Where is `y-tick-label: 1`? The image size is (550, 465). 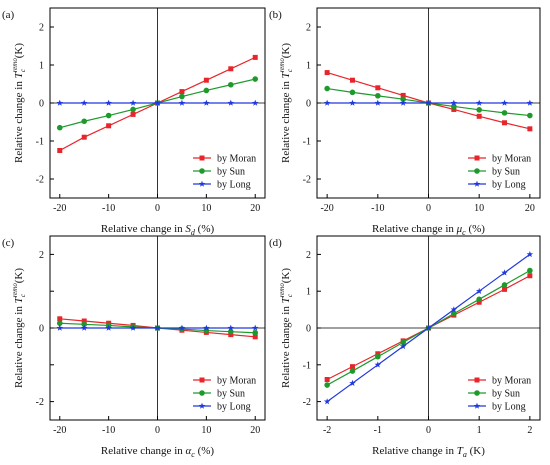 y-tick-label: 1 is located at coordinates (41, 66).